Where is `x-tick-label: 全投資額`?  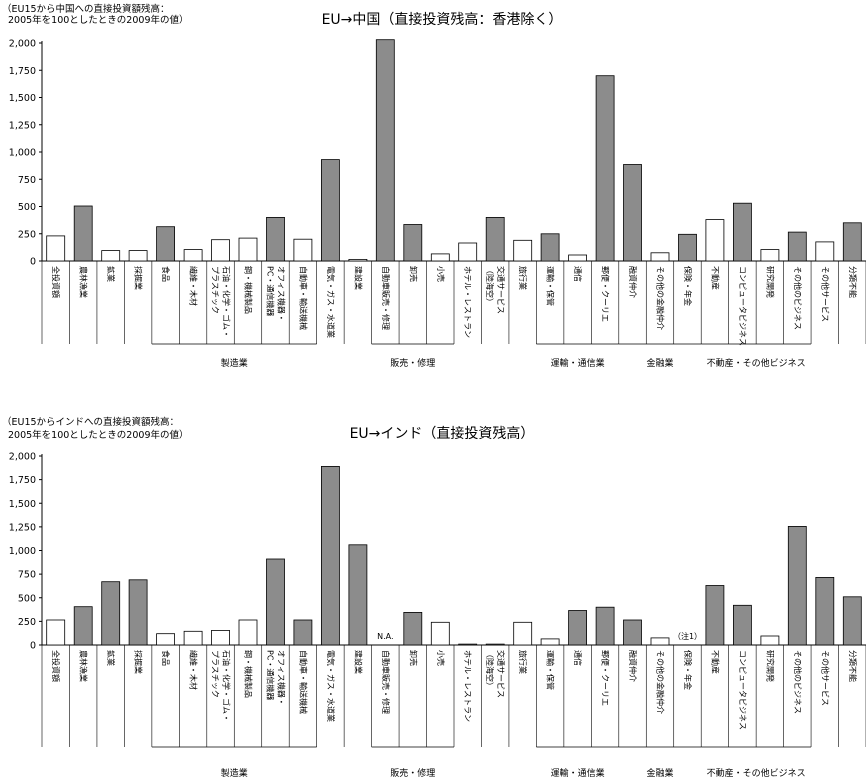 x-tick-label: 全投資額 is located at coordinates (56, 282).